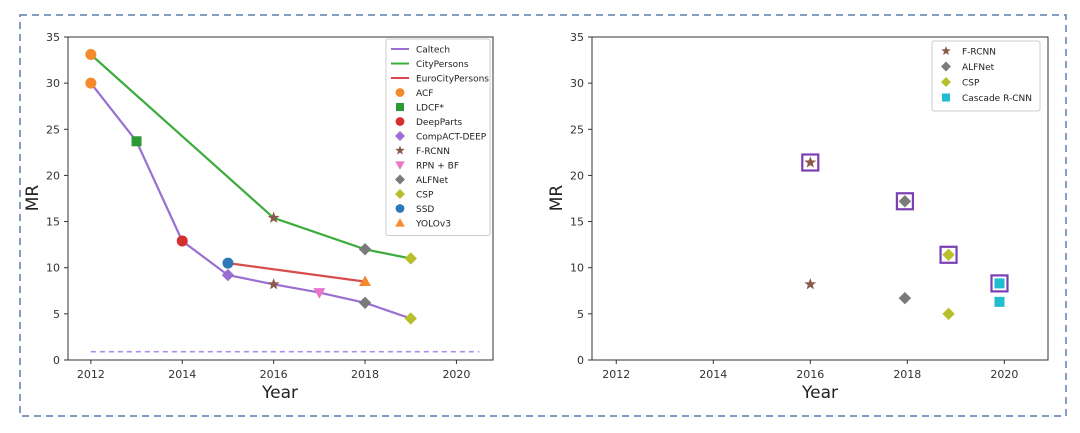  I want to click on right-y-tick-label: 5, so click(580, 314).